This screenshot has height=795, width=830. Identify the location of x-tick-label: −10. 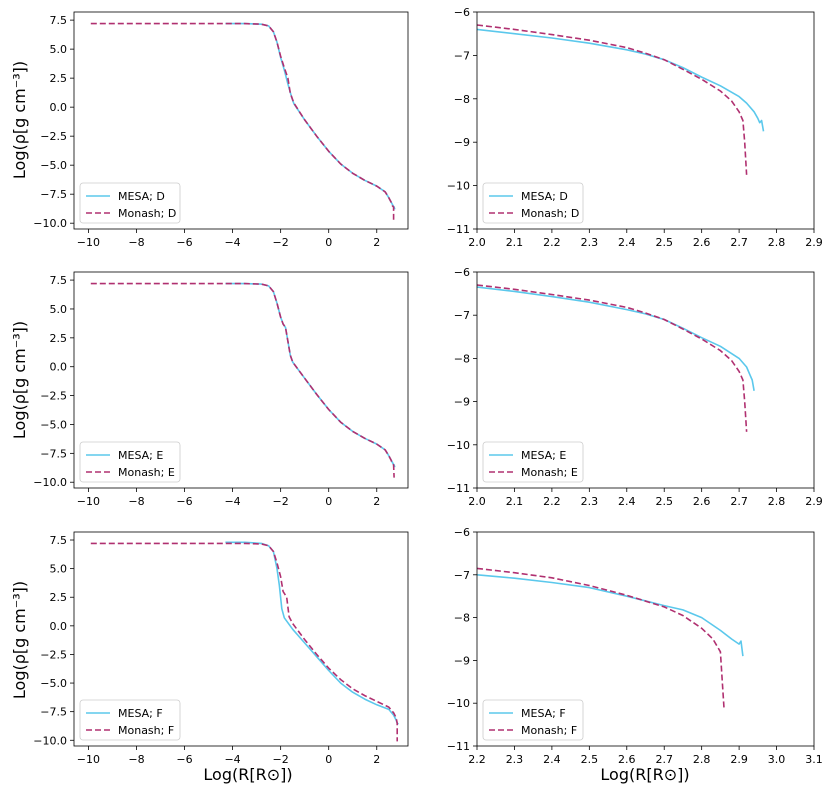
(88, 242).